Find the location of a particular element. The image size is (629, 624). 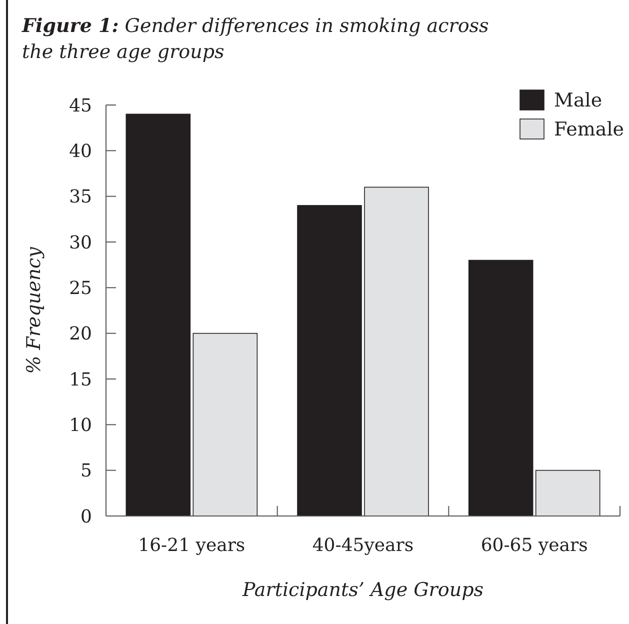

chart-title: Figure 1: Gender differences in smoking across the three age groups is located at coordinates (255, 39).